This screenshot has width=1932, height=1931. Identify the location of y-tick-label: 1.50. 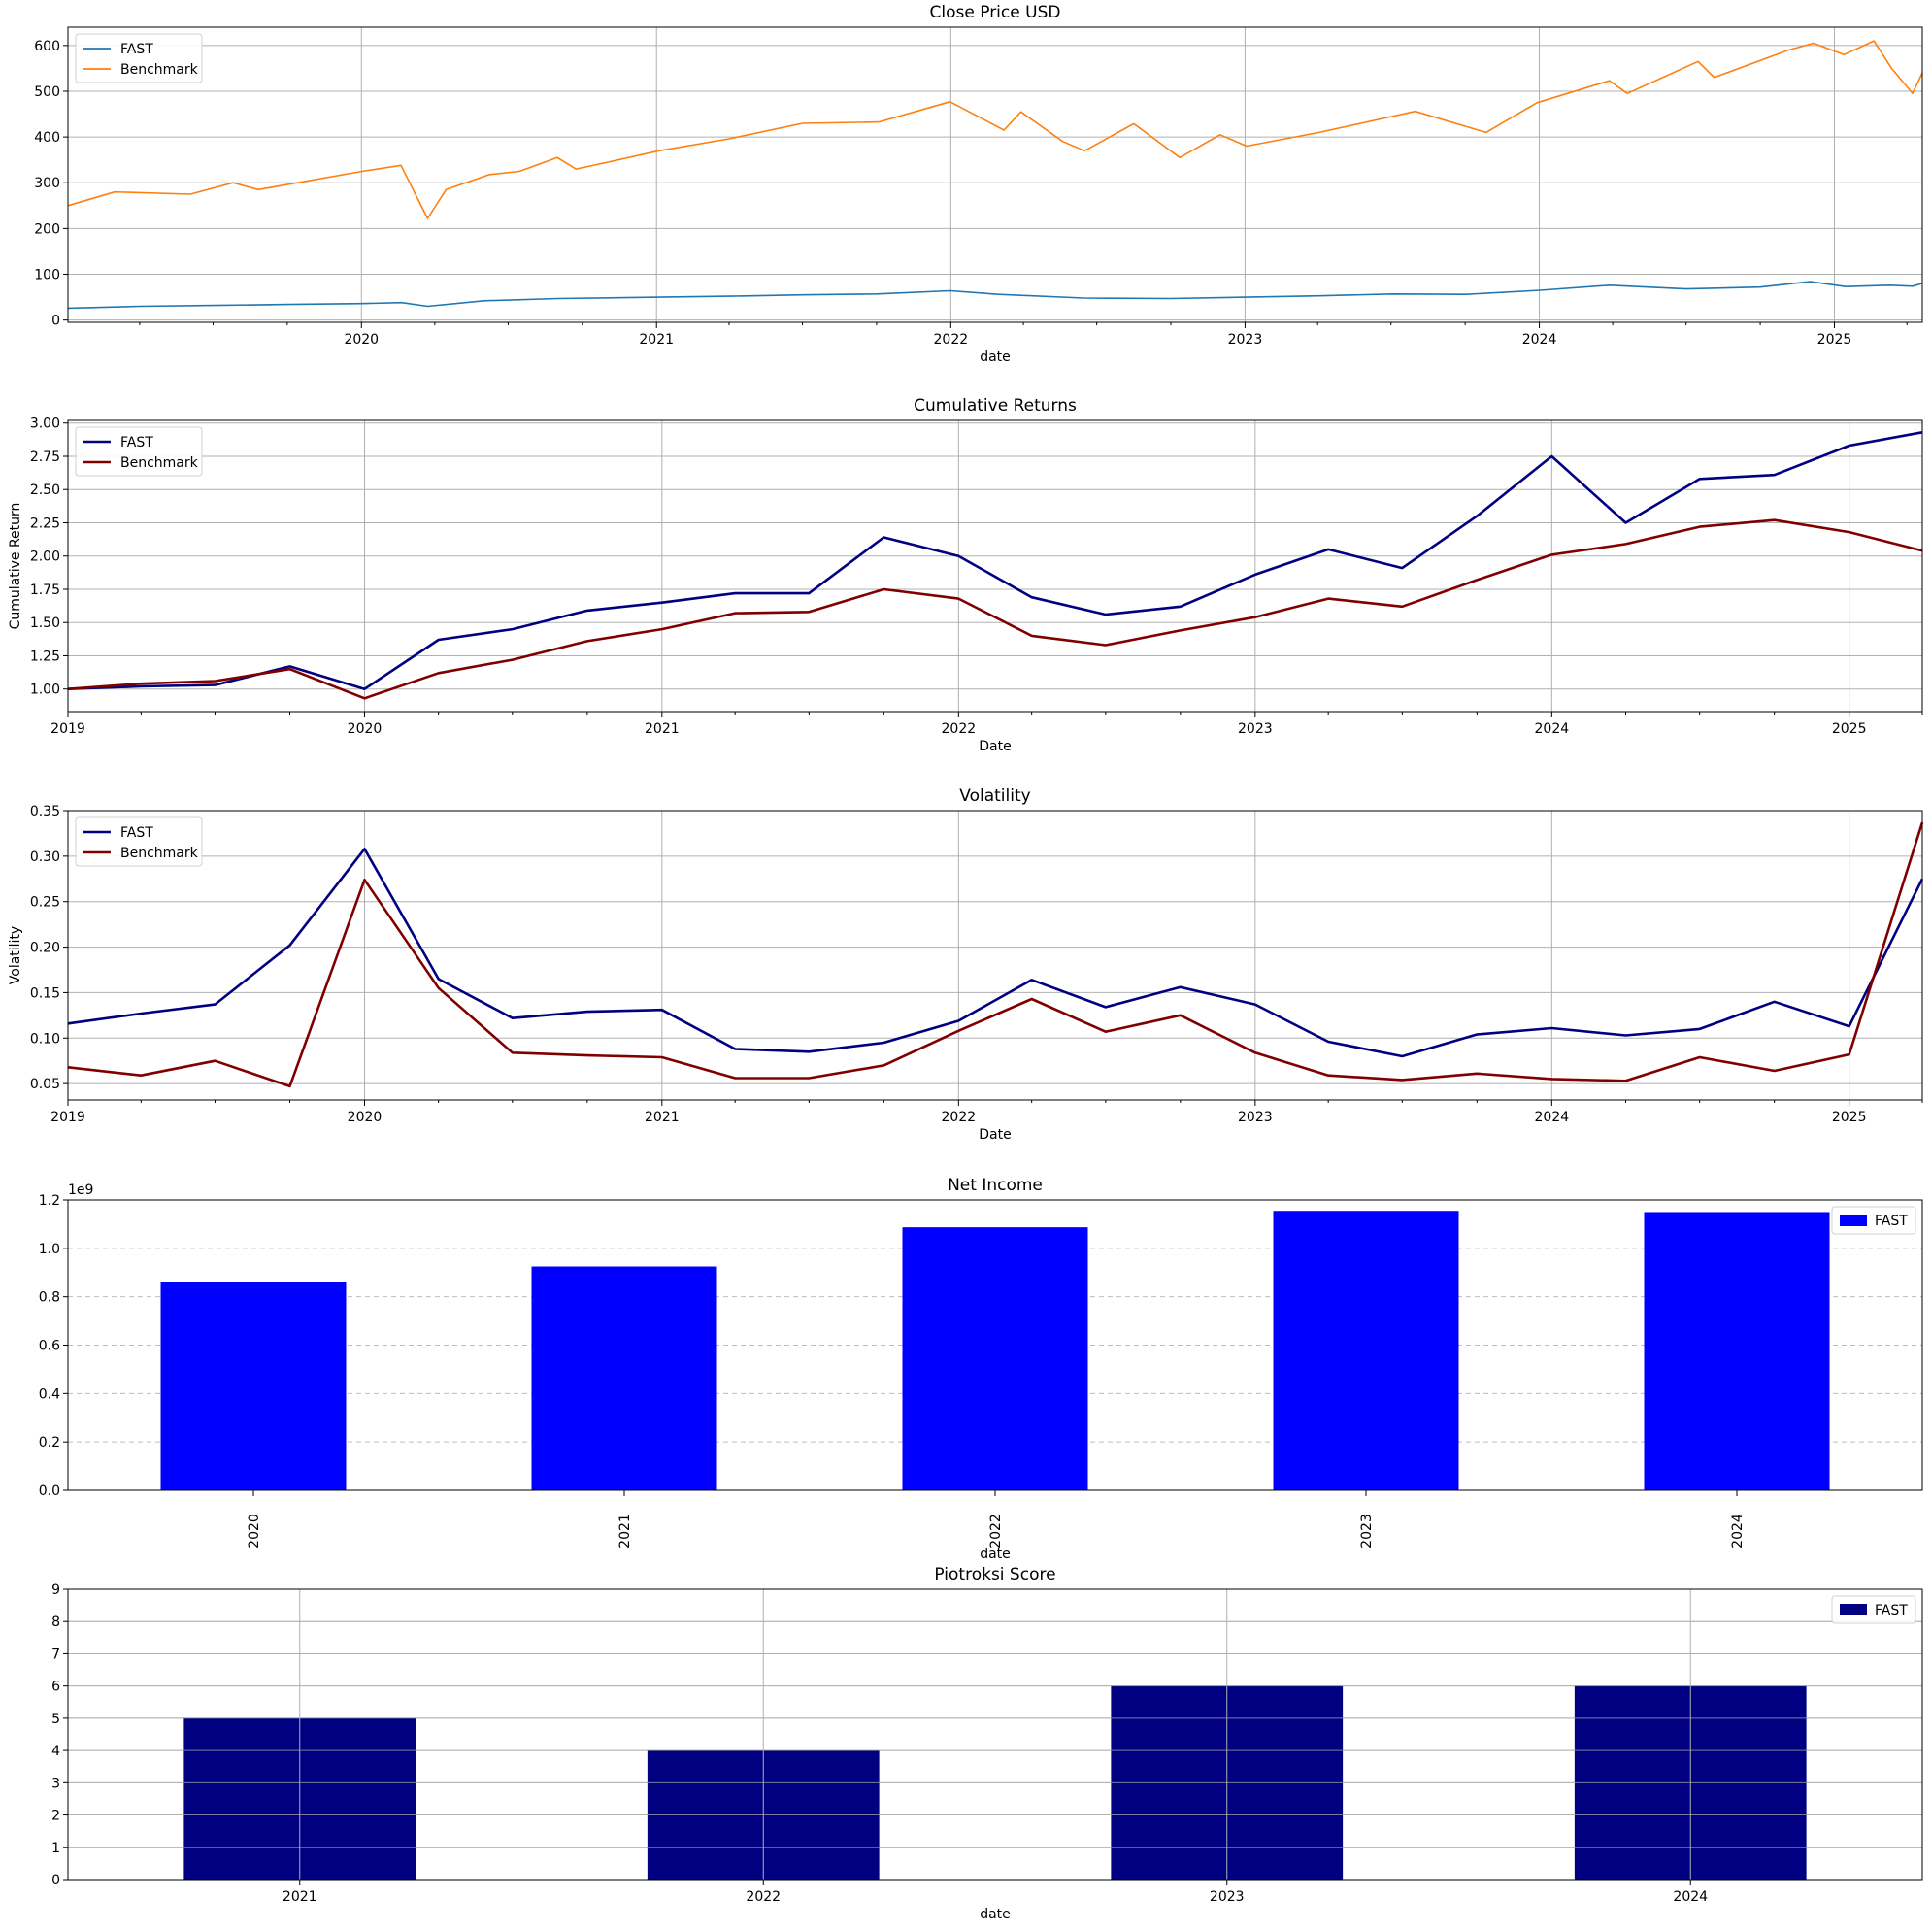
(45, 623).